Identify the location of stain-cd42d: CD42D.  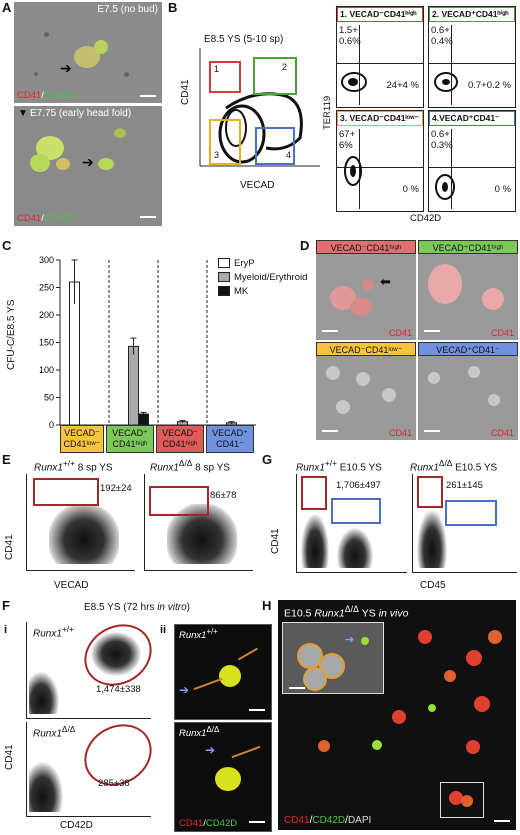
(329, 820).